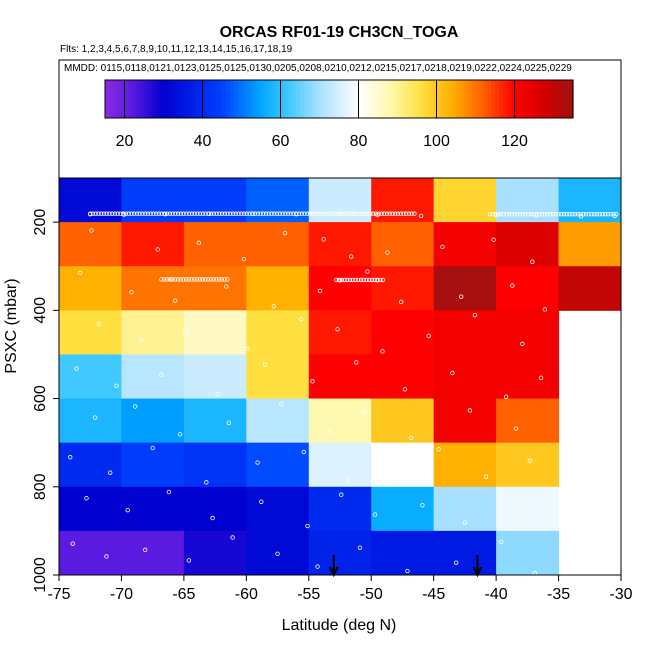  Describe the element at coordinates (514, 141) in the screenshot. I see `colorbar-tick-label: 120` at that location.